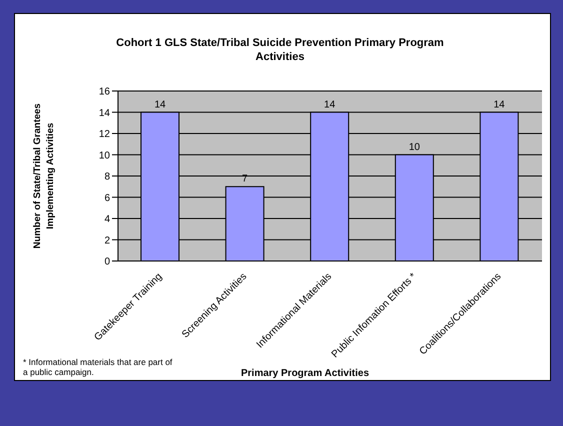 This screenshot has width=563, height=426. I want to click on x-axis-title: Primary Program Activities, so click(305, 373).